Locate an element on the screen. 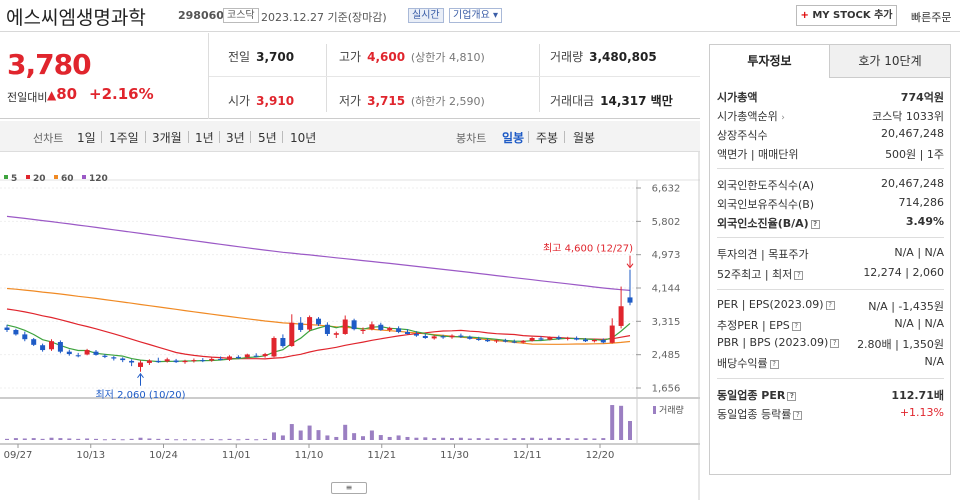 The width and height of the screenshot is (960, 500). info-row: 동일업종 PER? 112.71배 is located at coordinates (830, 394).